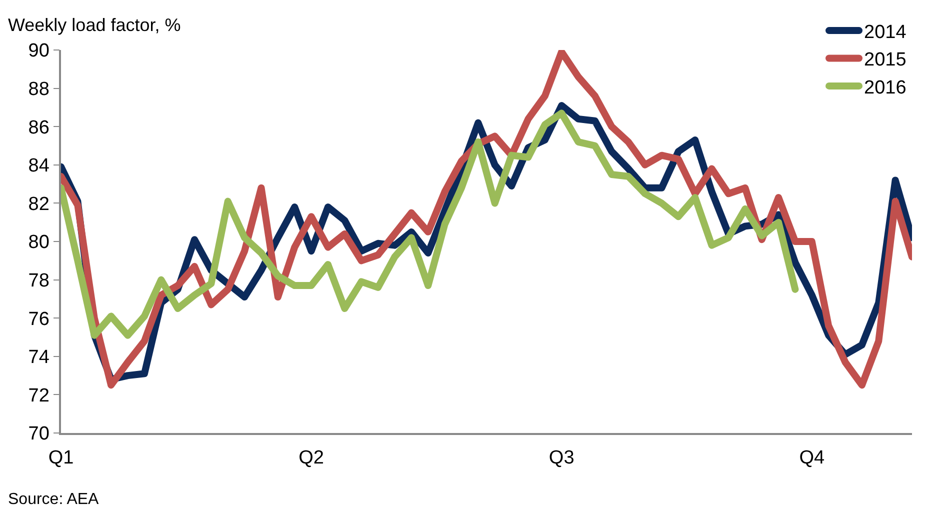 This screenshot has height=505, width=926. I want to click on y-tick-label: 74, so click(39, 357).